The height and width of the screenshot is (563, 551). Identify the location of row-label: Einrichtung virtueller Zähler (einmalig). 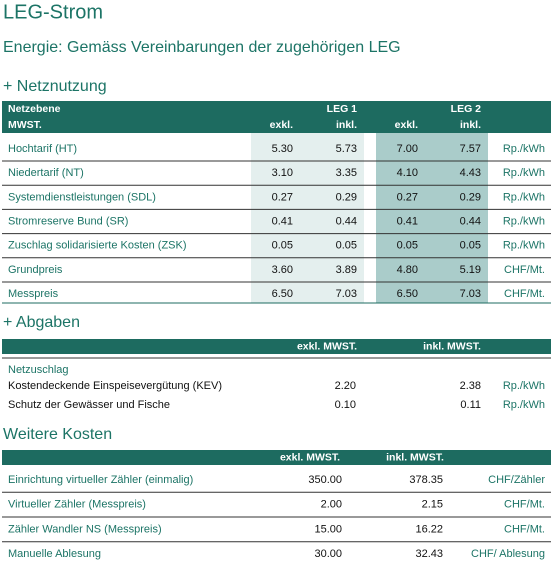
(100, 480).